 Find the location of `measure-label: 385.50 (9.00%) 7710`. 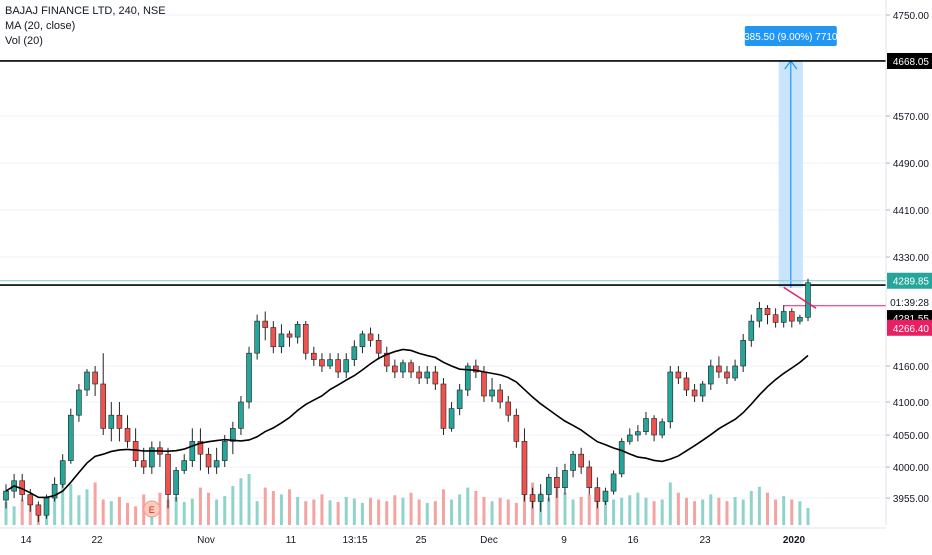

measure-label: 385.50 (9.00%) 7710 is located at coordinates (791, 37).